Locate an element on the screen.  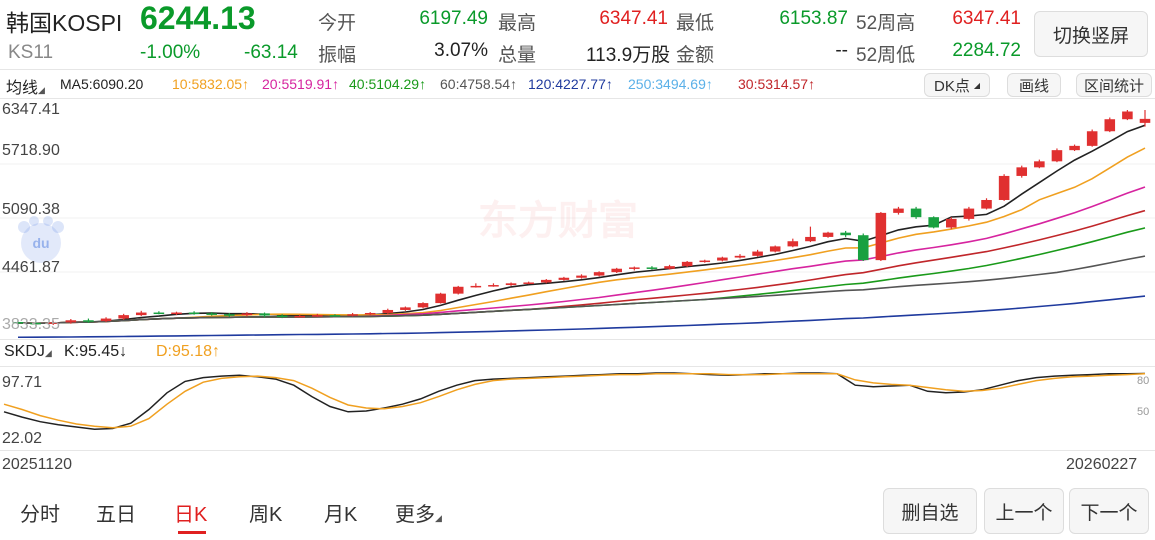
dk-point-button: DK点 ◢ is located at coordinates (957, 85).